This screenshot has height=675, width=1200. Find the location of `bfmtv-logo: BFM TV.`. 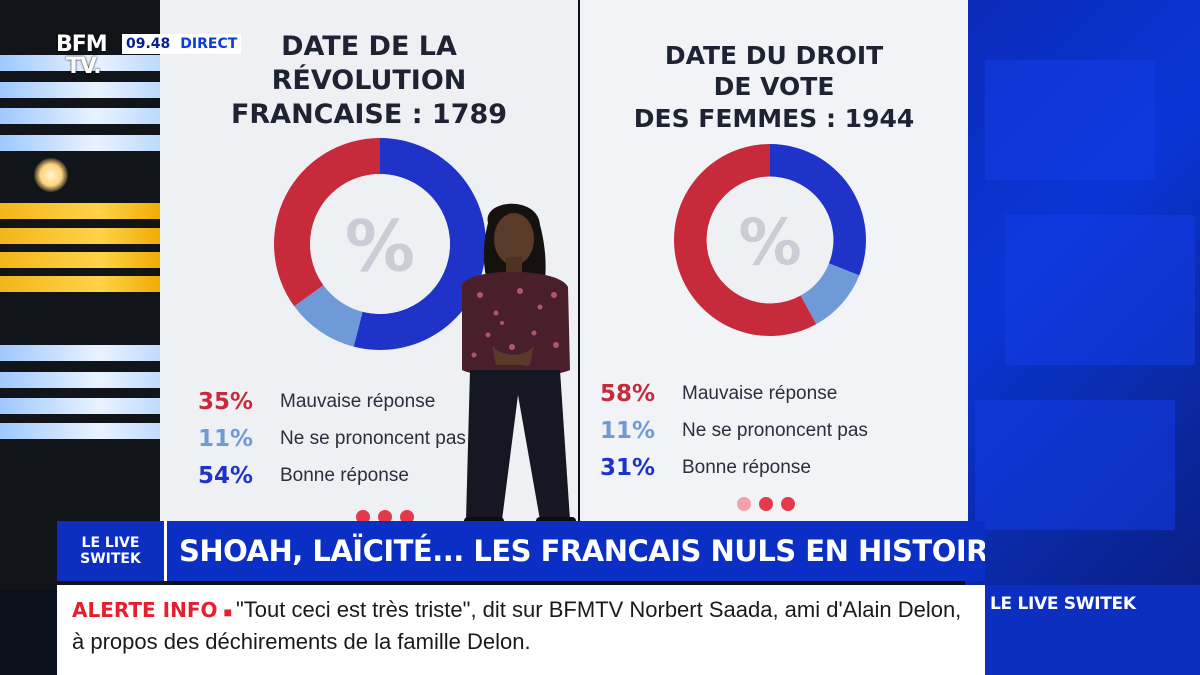

bfmtv-logo: BFM TV. is located at coordinates (87, 57).